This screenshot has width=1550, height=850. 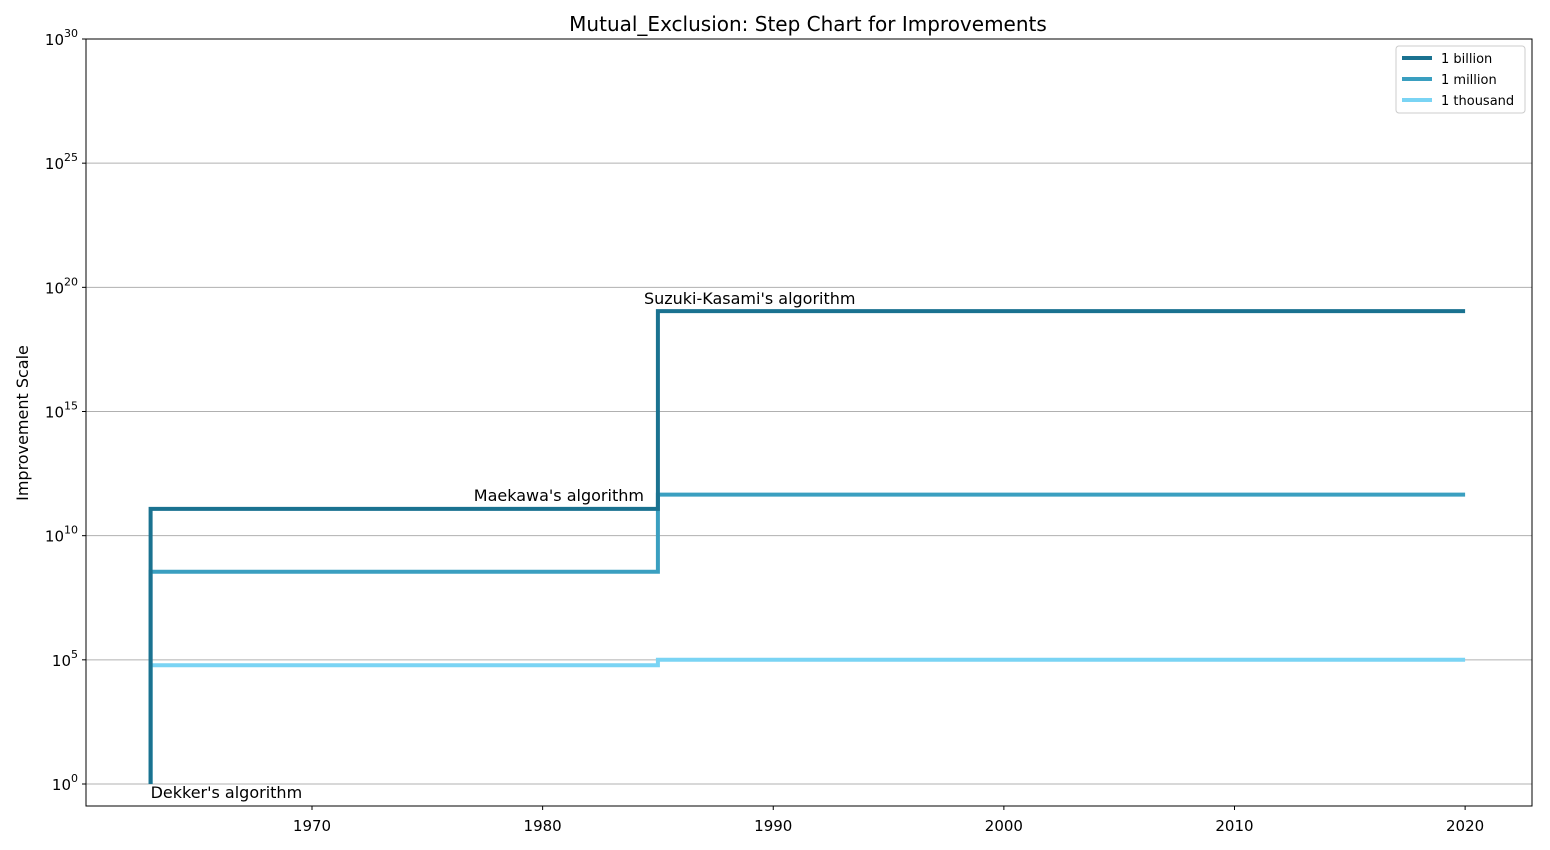 I want to click on y-tick-label-6: 10³⁰, so click(x=61, y=38).